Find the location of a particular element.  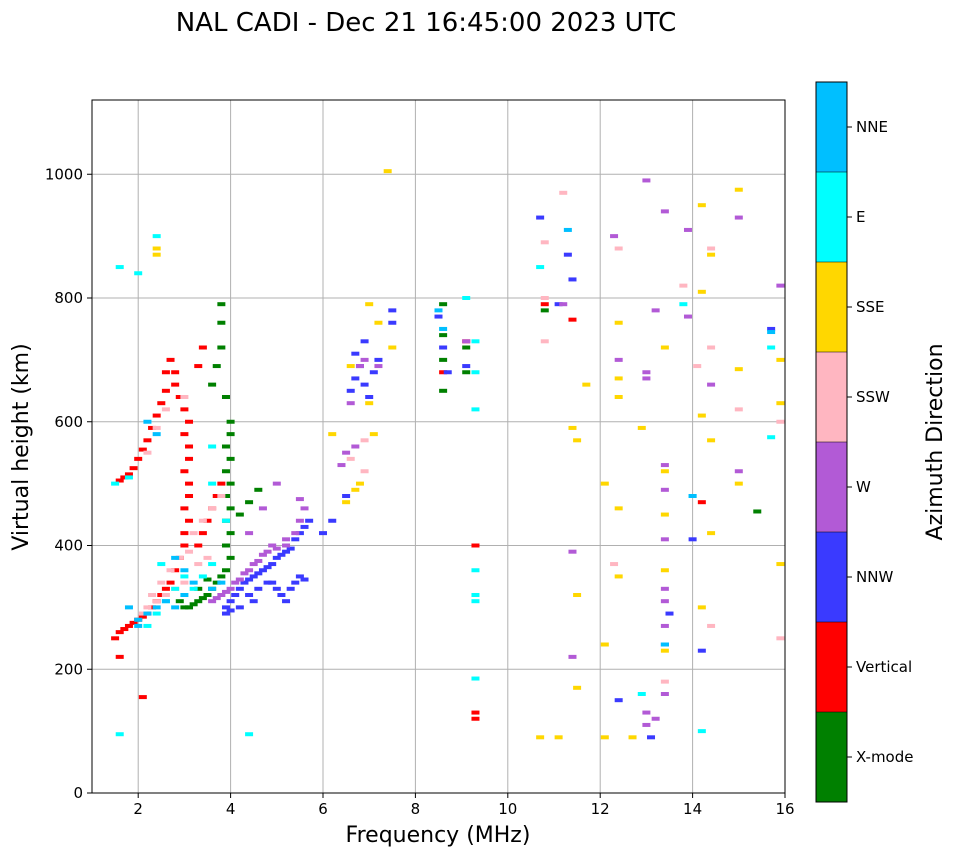

colorbar-label: W is located at coordinates (863, 487).